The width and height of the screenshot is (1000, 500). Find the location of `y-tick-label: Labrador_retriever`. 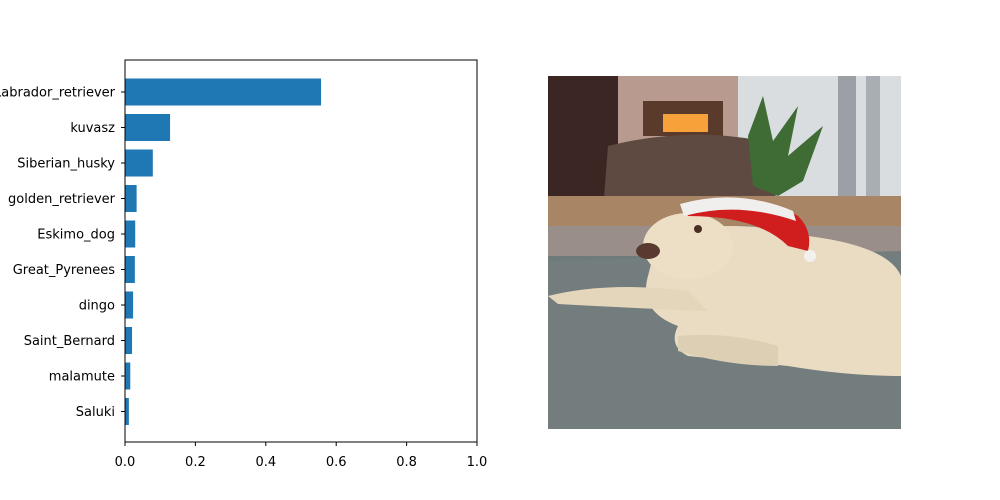

y-tick-label: Labrador_retriever is located at coordinates (58, 93).